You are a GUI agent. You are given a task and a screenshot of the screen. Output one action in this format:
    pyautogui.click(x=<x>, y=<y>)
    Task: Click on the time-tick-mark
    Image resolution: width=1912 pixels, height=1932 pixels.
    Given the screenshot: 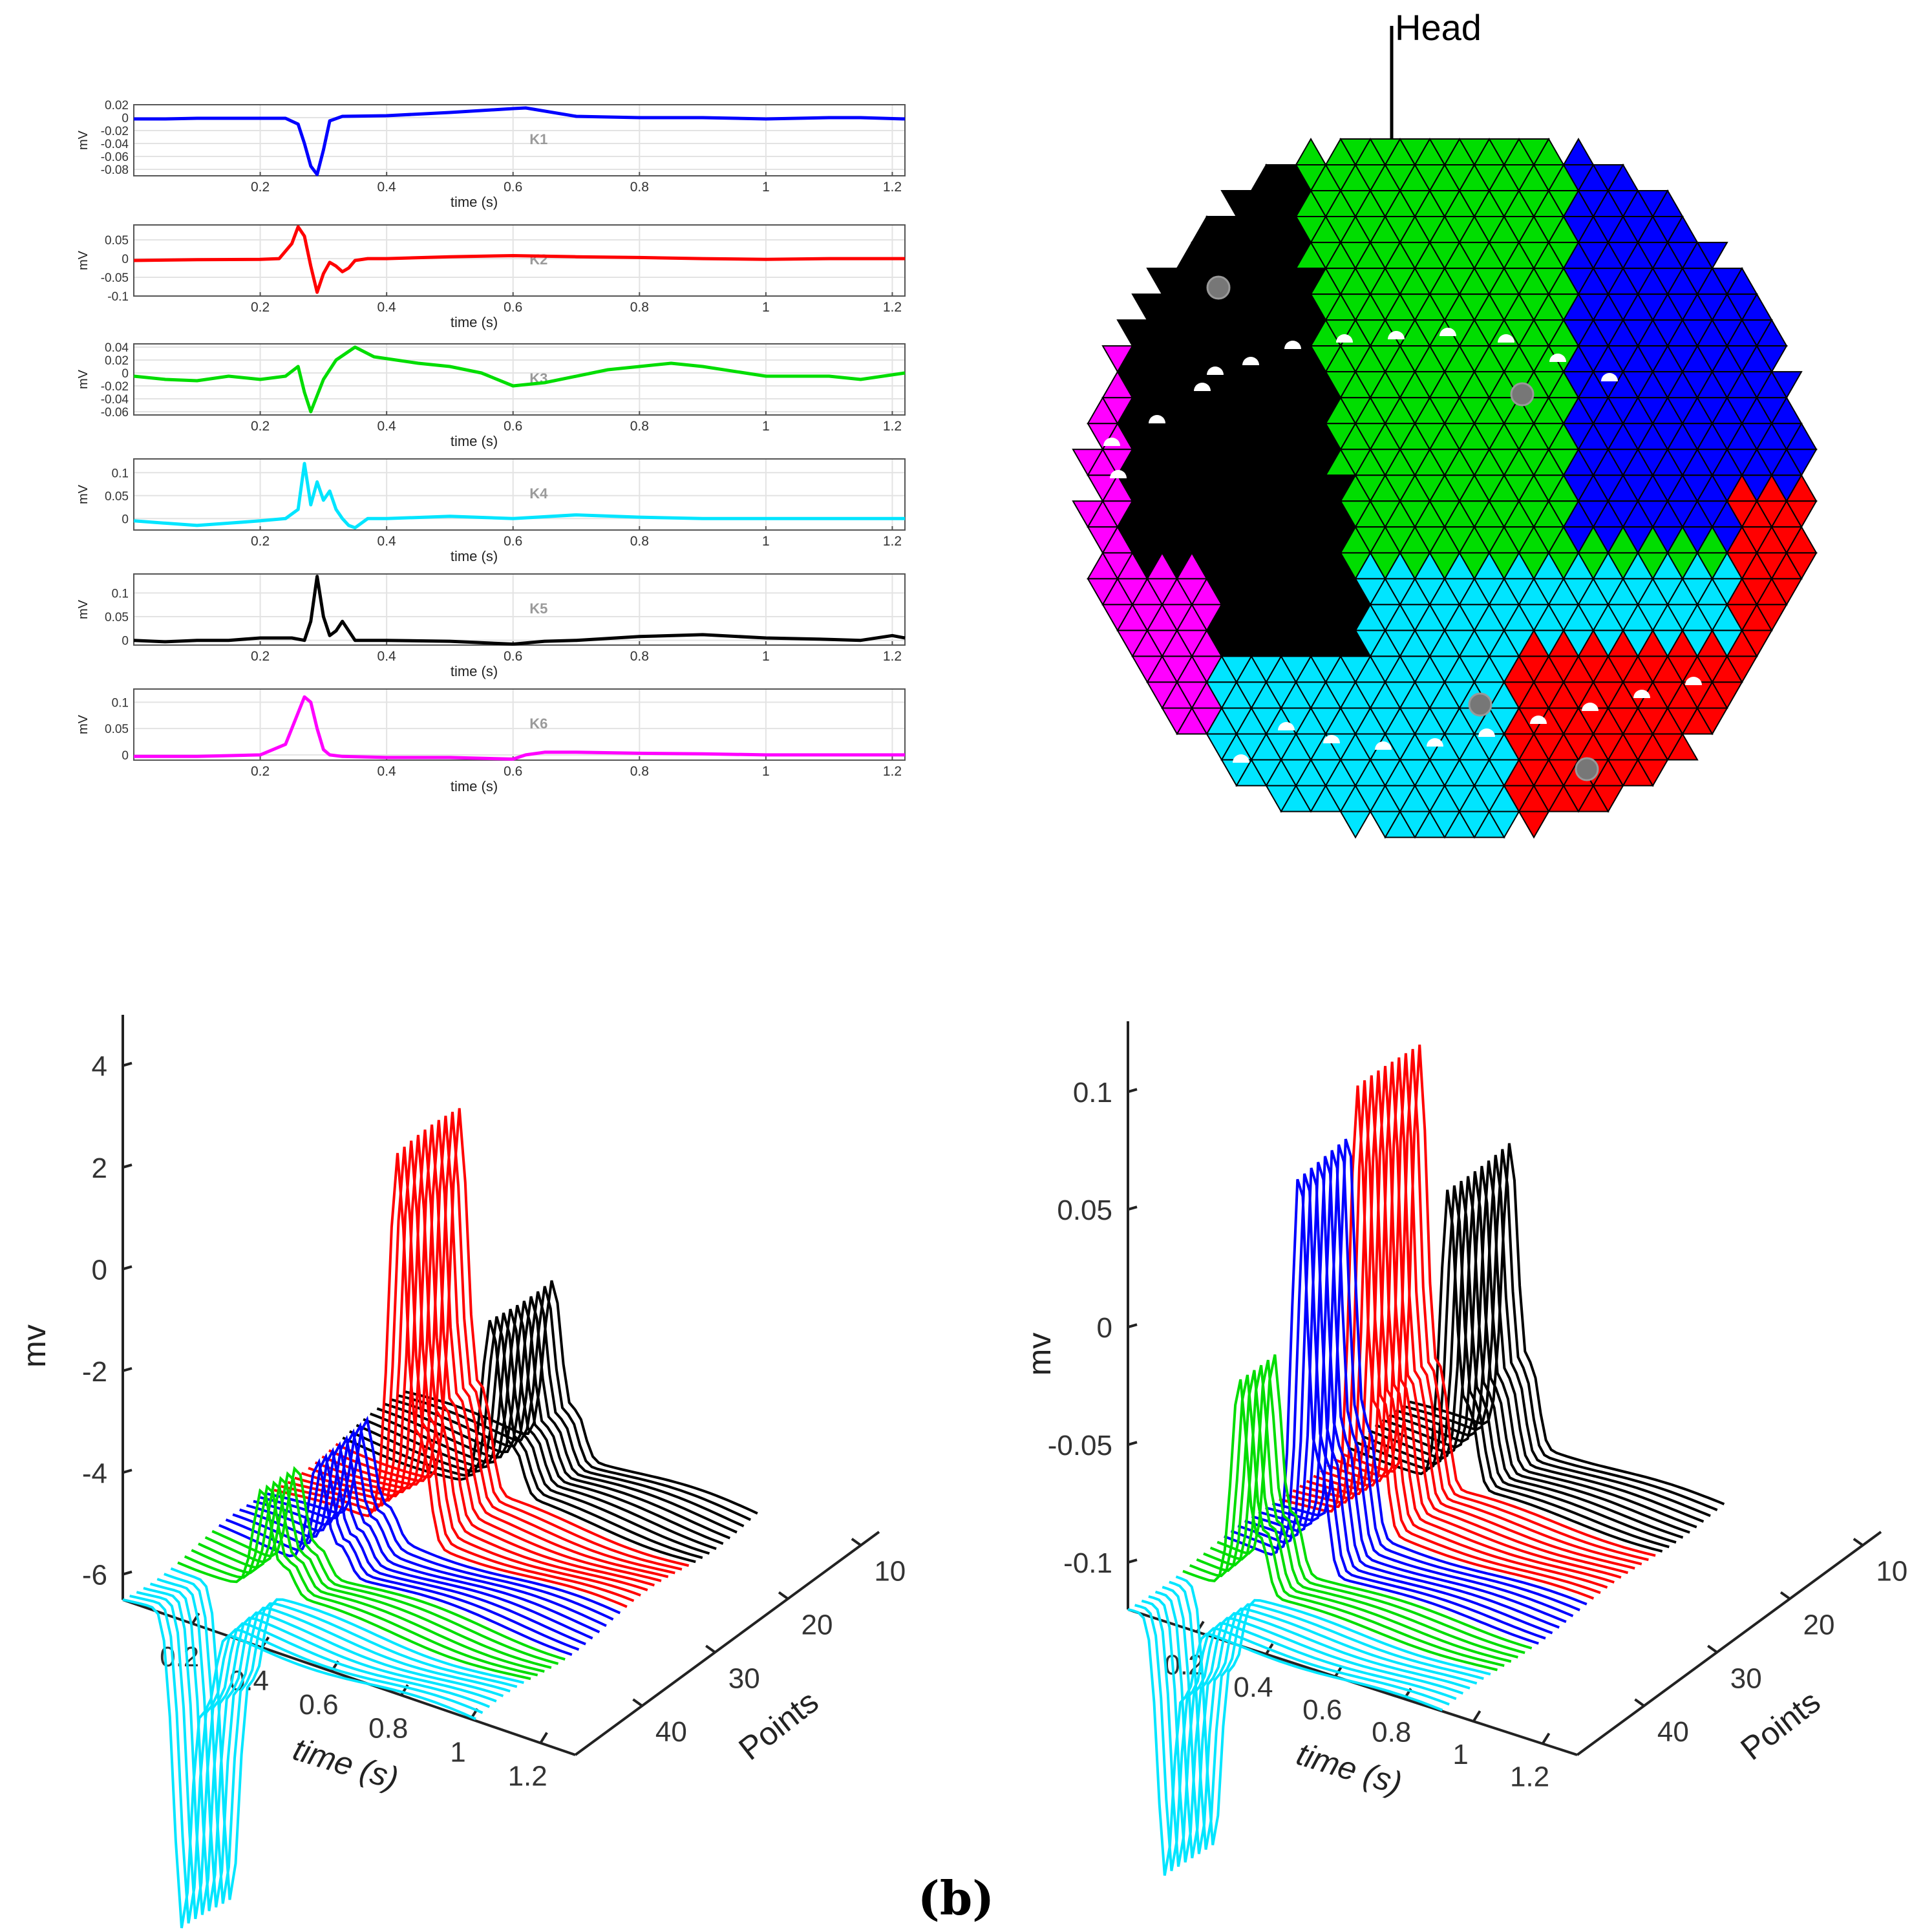 What is the action you would take?
    pyautogui.click(x=1546, y=1739)
    